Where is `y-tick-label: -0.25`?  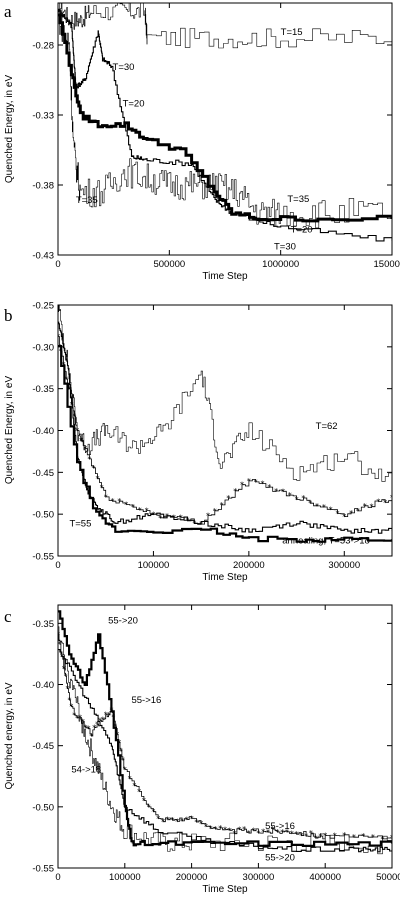
y-tick-label: -0.25 is located at coordinates (43, 306).